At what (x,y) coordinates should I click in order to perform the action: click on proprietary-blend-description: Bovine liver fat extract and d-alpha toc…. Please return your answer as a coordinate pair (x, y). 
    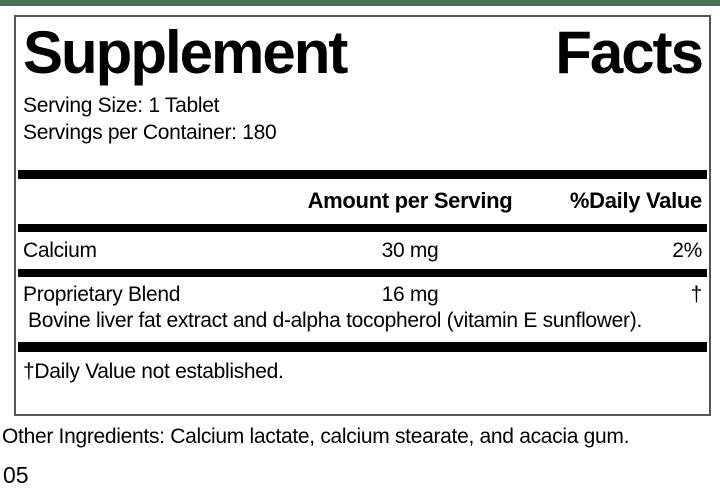
    Looking at the image, I should click on (335, 320).